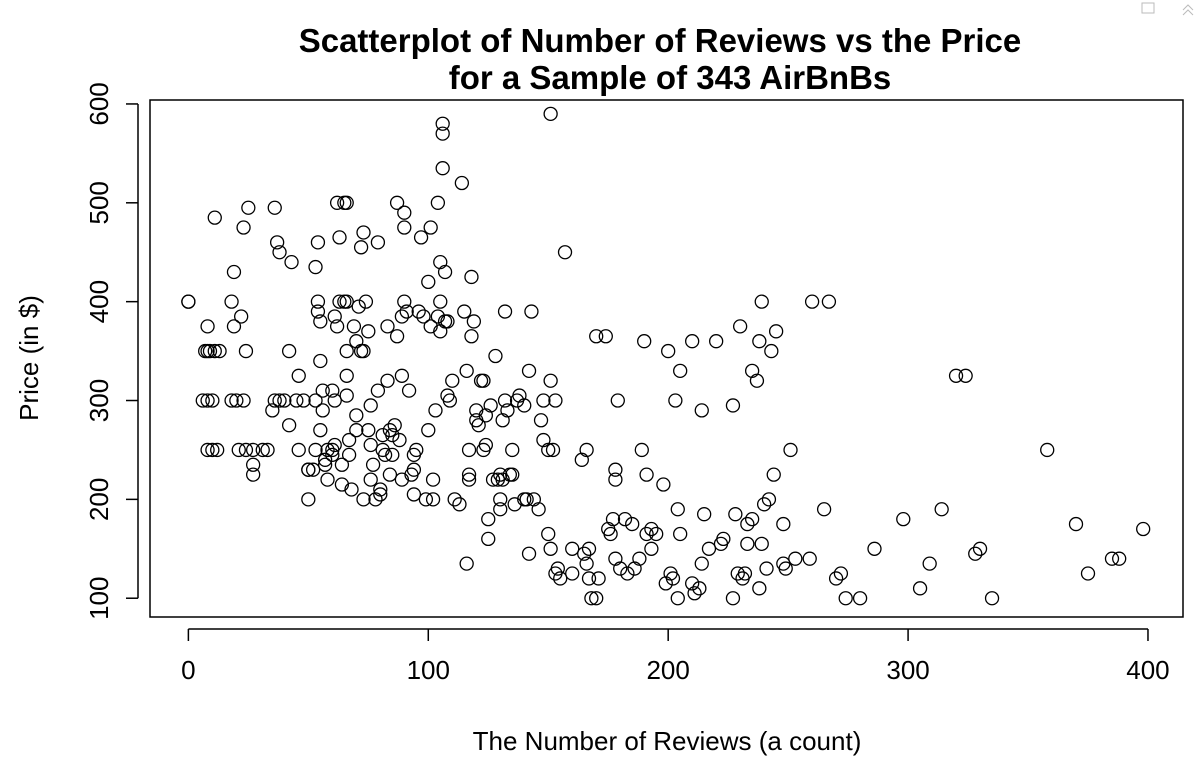  I want to click on x-tick-label: 100, so click(428, 670).